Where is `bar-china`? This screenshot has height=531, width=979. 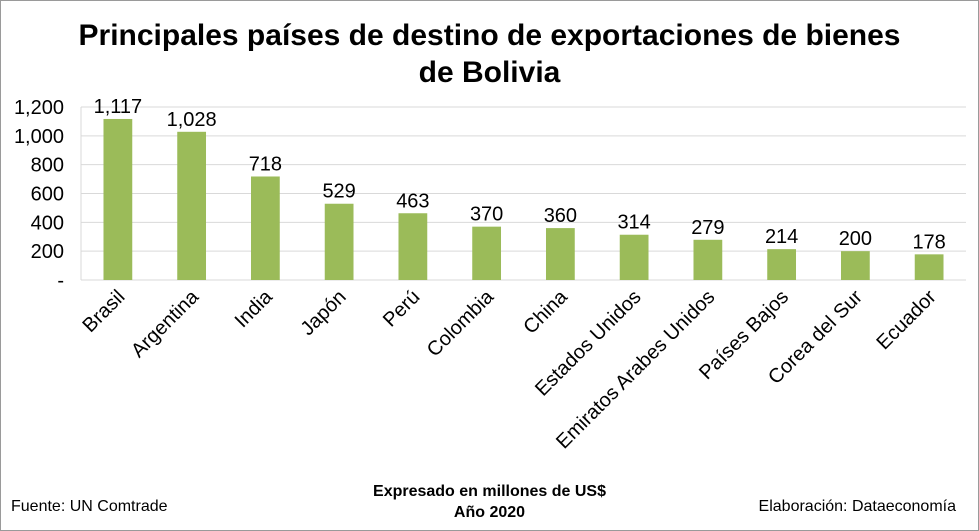 bar-china is located at coordinates (560, 254).